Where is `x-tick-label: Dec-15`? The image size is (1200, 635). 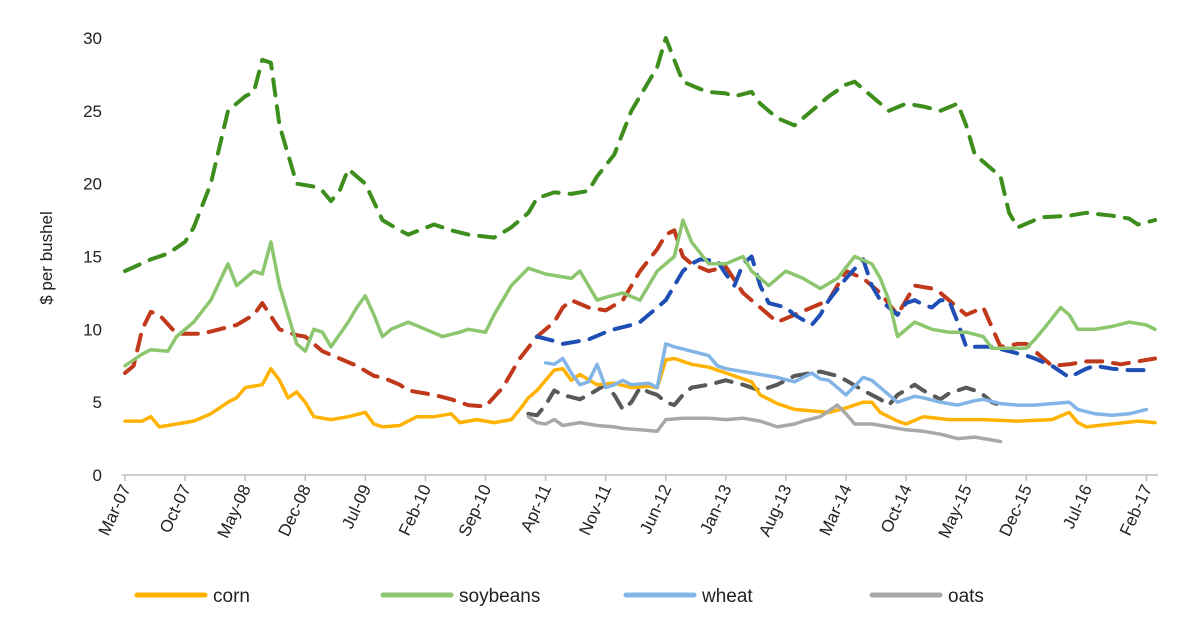
x-tick-label: Dec-15 is located at coordinates (1015, 511).